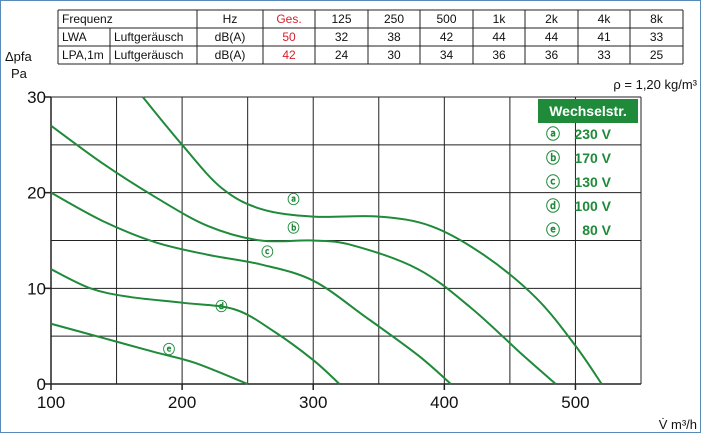  Describe the element at coordinates (74, 37) in the screenshot. I see `table-cell: LWA` at that location.